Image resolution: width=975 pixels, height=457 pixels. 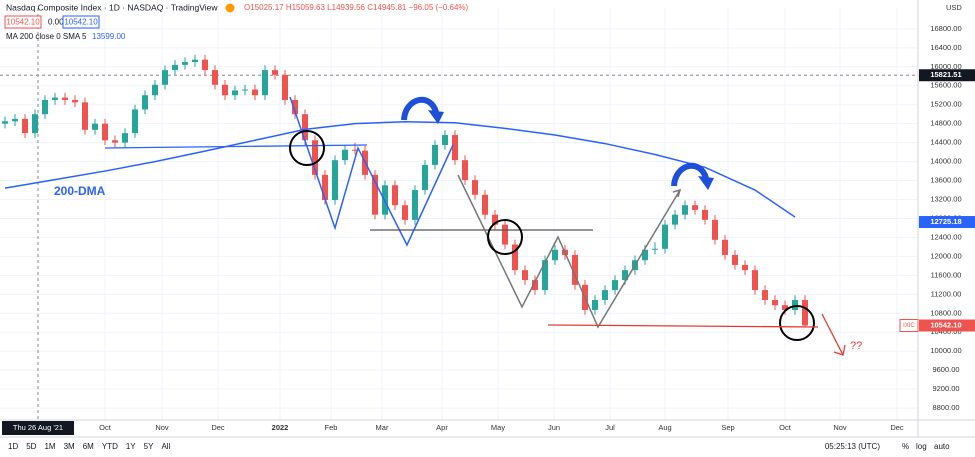 What do you see at coordinates (110, 446) in the screenshot?
I see `range-button: YTD` at bounding box center [110, 446].